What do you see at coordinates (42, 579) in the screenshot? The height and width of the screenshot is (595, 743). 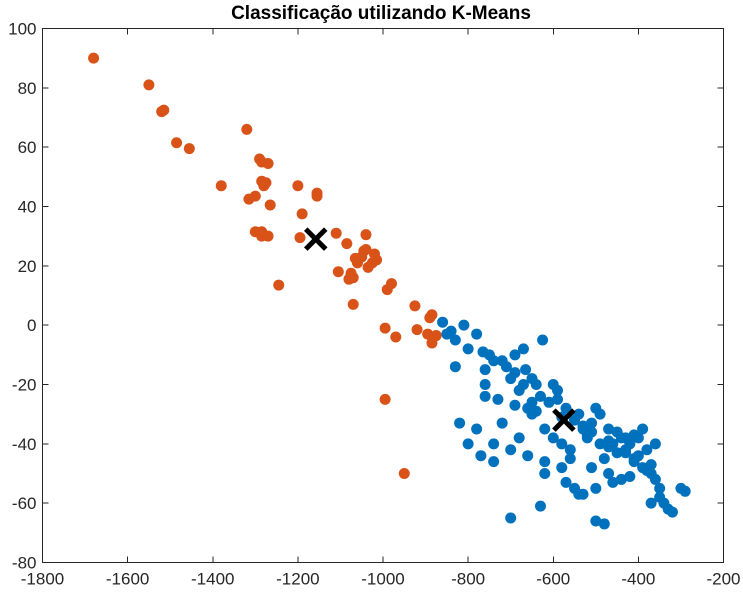 I see `x-tick-label: -1800` at bounding box center [42, 579].